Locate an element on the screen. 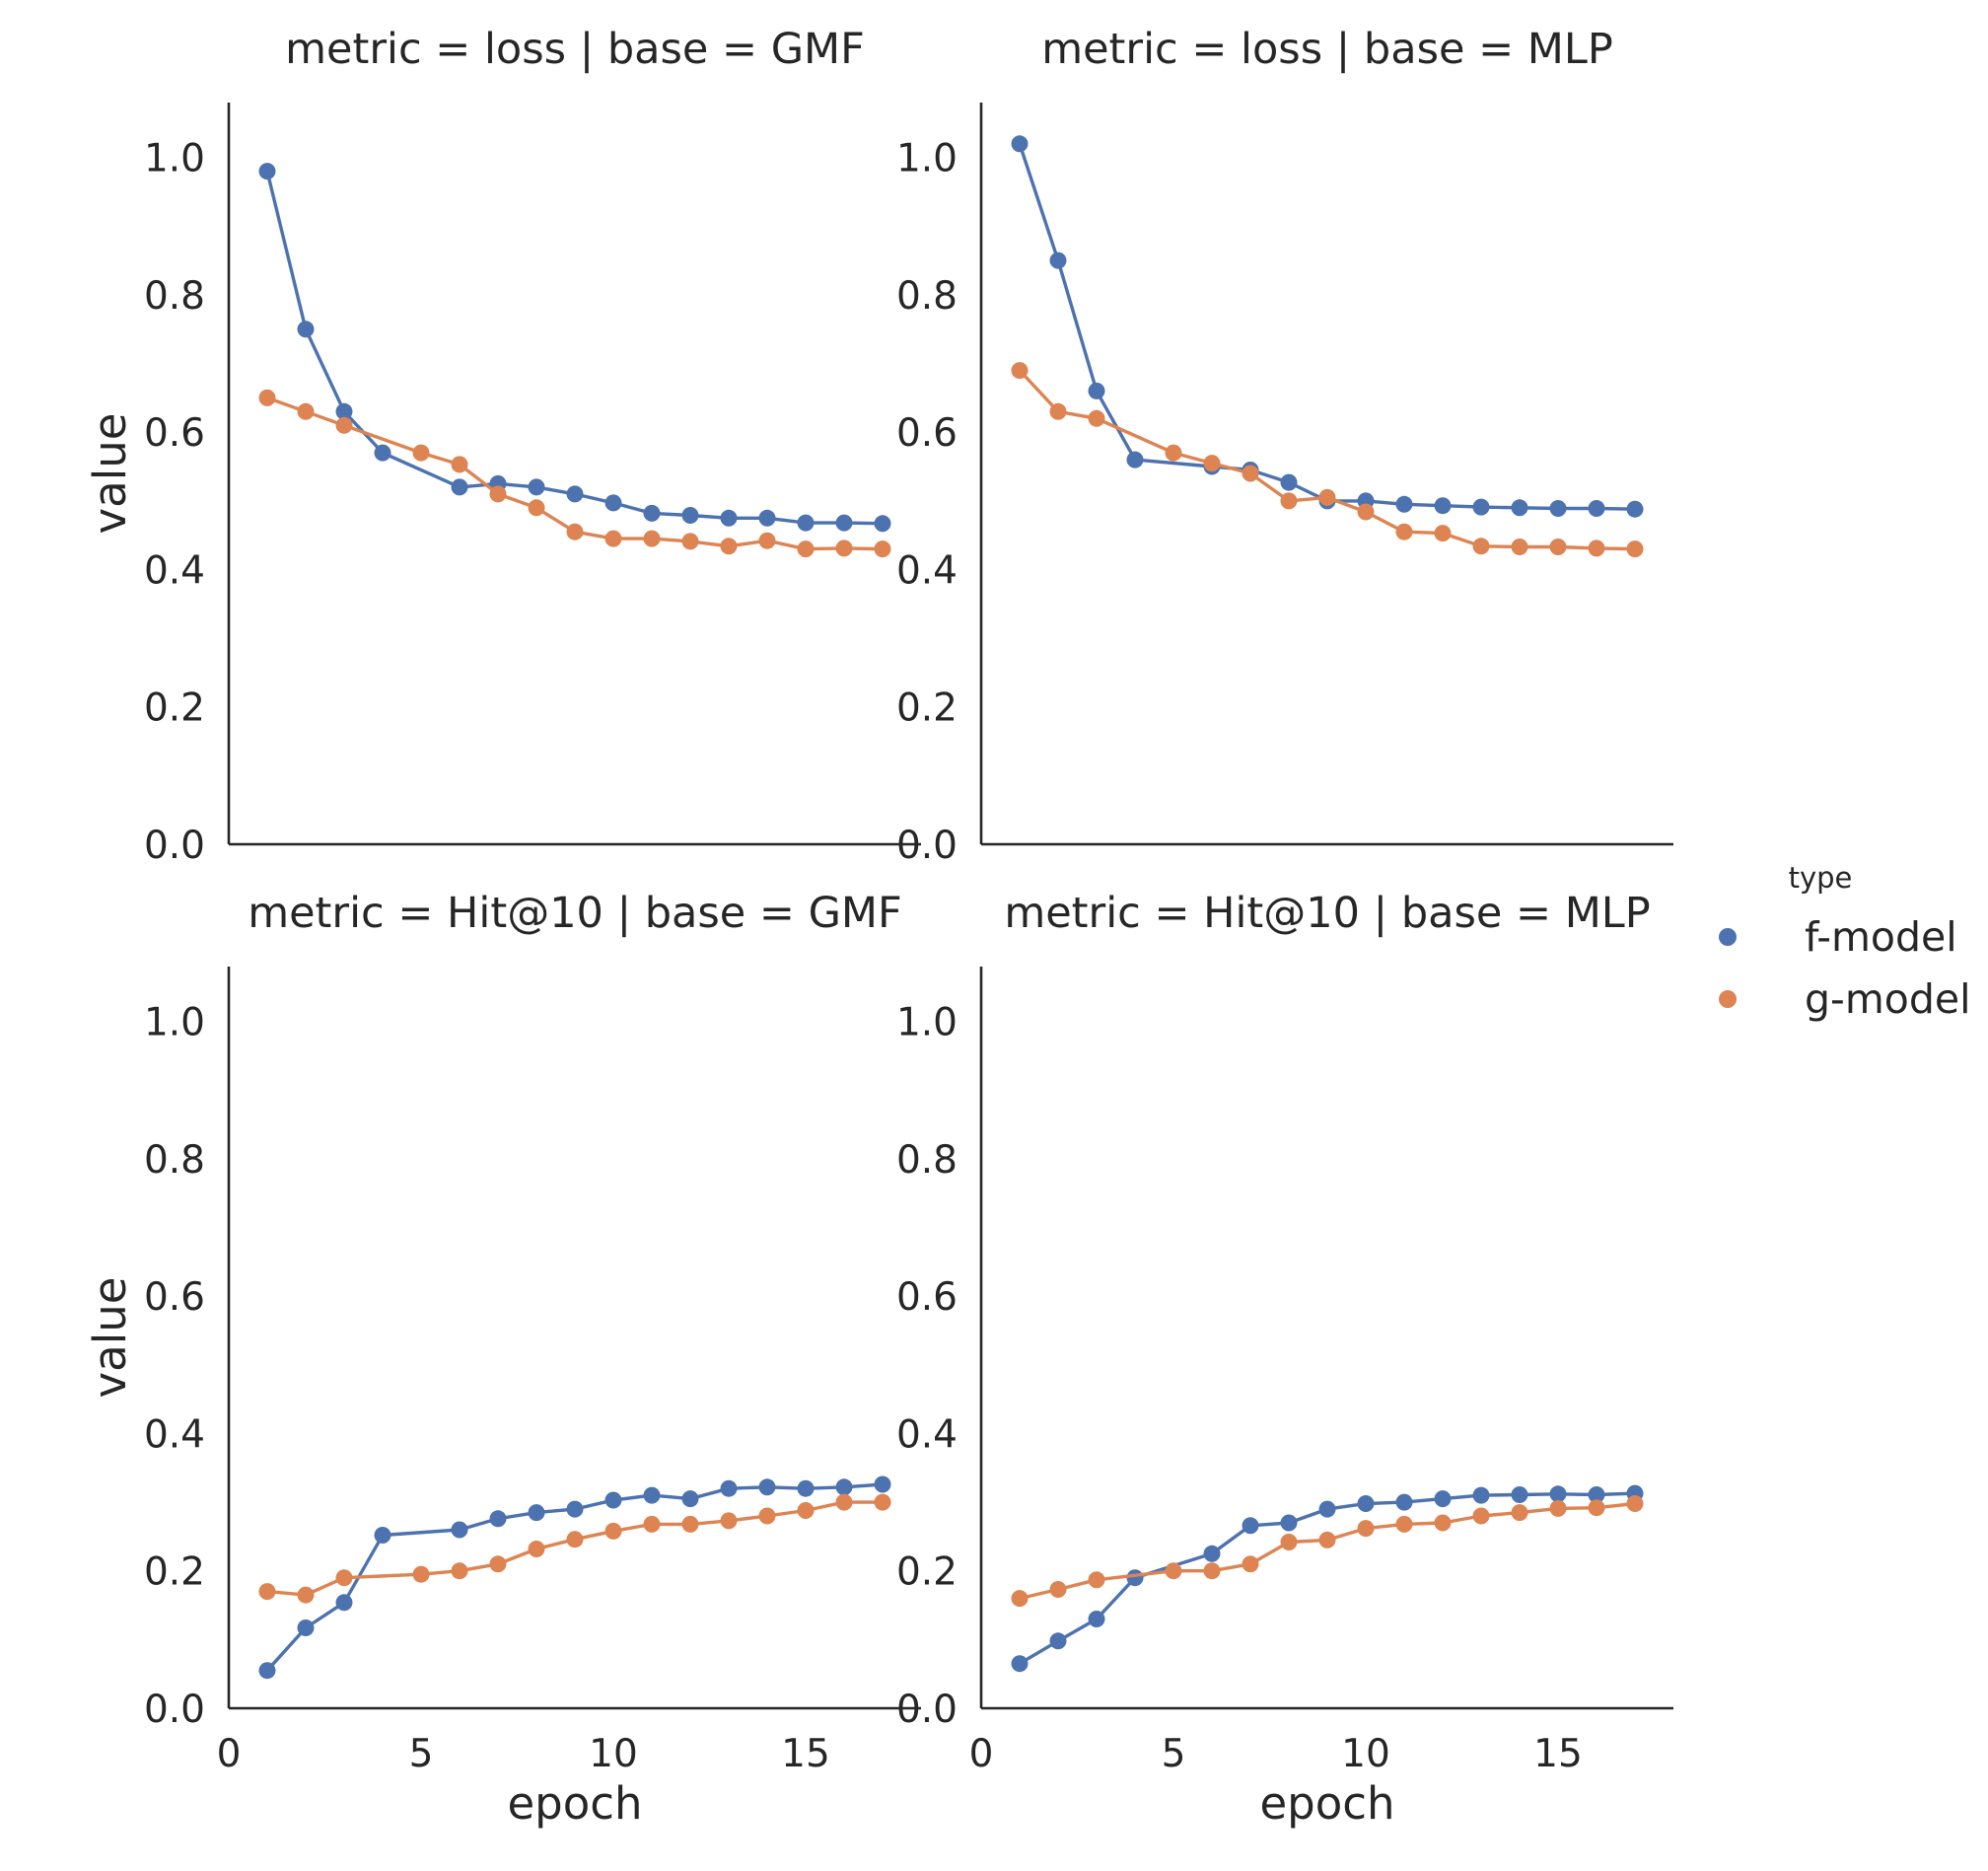 This screenshot has height=1871, width=1988. series-line-g-model is located at coordinates (575, 1548).